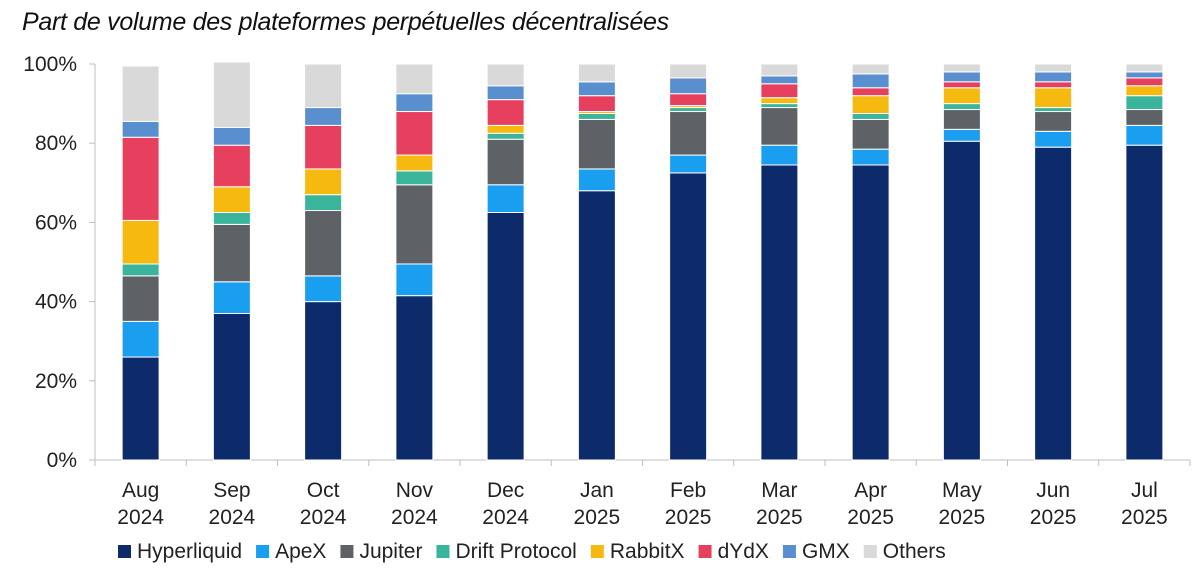 The image size is (1200, 570). Describe the element at coordinates (870, 490) in the screenshot. I see `x-tick-label-month: Apr` at that location.